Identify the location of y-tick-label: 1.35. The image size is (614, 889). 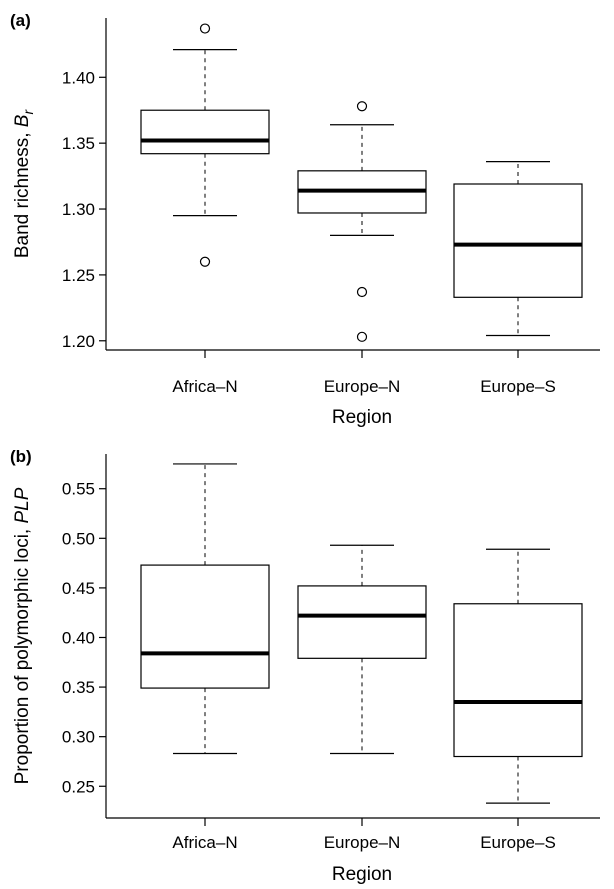
(78, 143).